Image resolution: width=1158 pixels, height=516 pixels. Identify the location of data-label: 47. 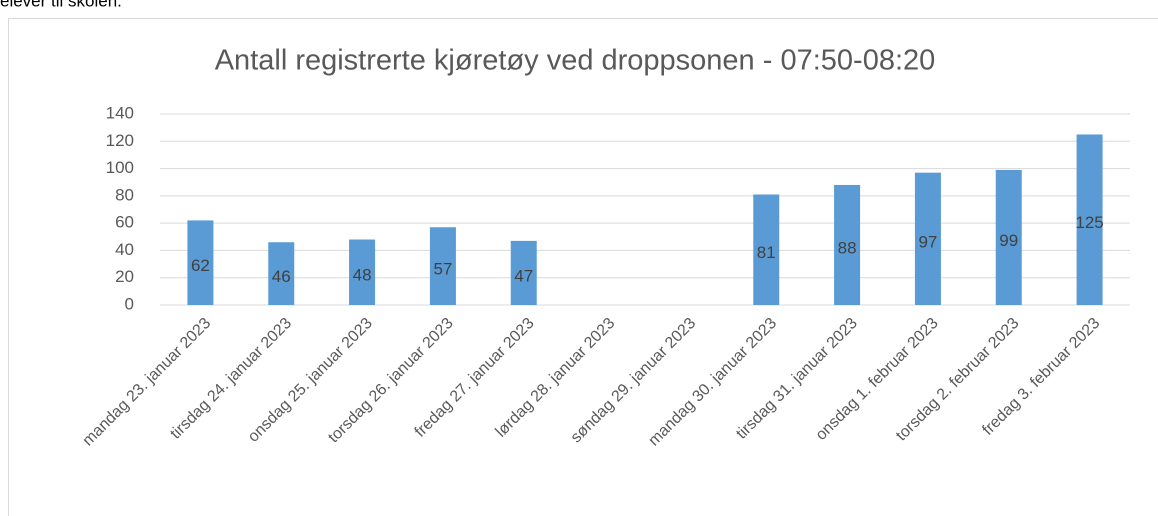
(523, 275).